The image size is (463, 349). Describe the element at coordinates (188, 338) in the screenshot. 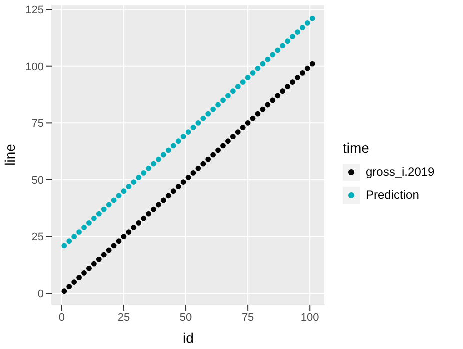

I see `x-axis-title: id` at that location.